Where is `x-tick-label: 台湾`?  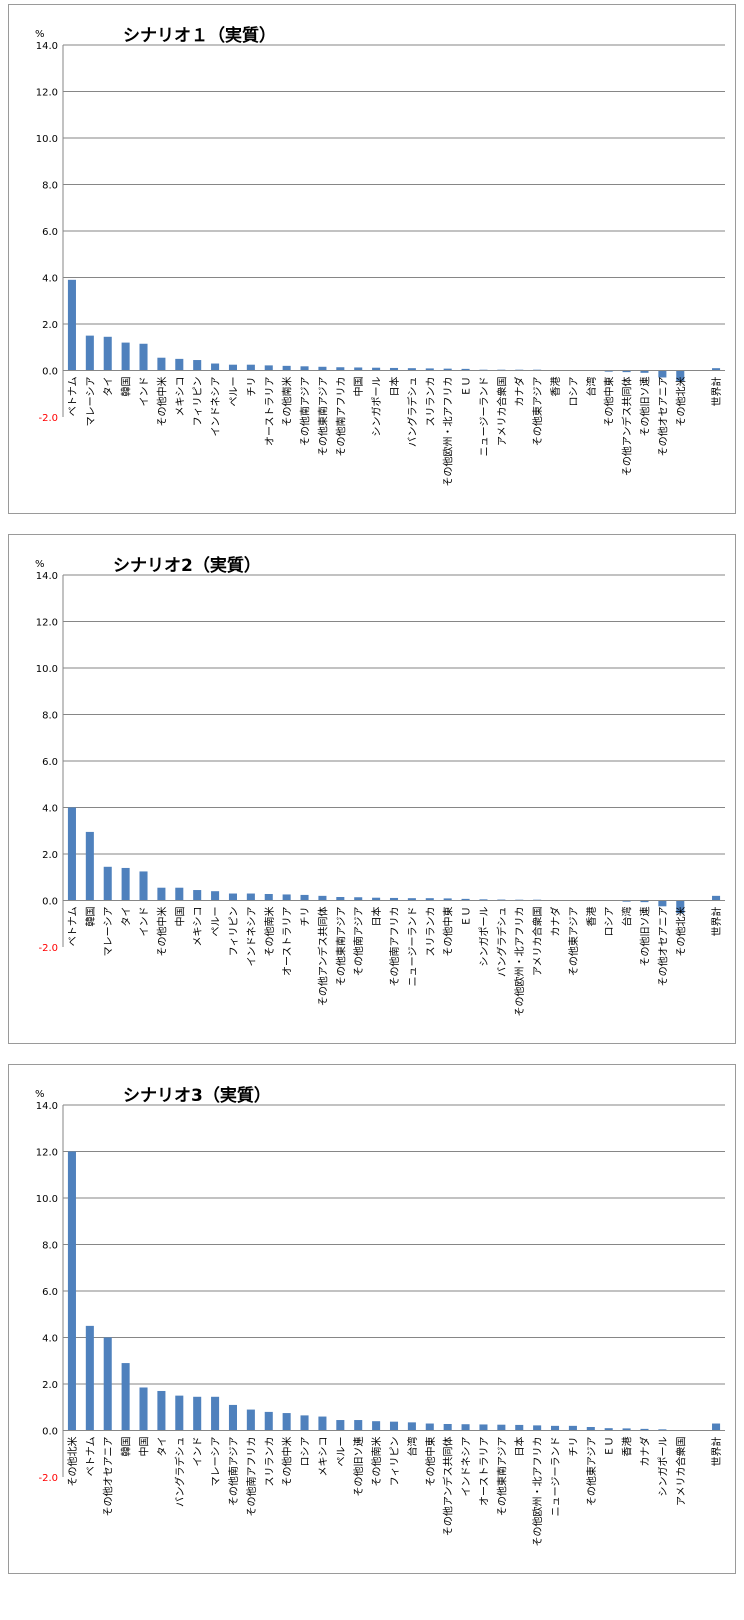
x-tick-label: 台湾 is located at coordinates (627, 917).